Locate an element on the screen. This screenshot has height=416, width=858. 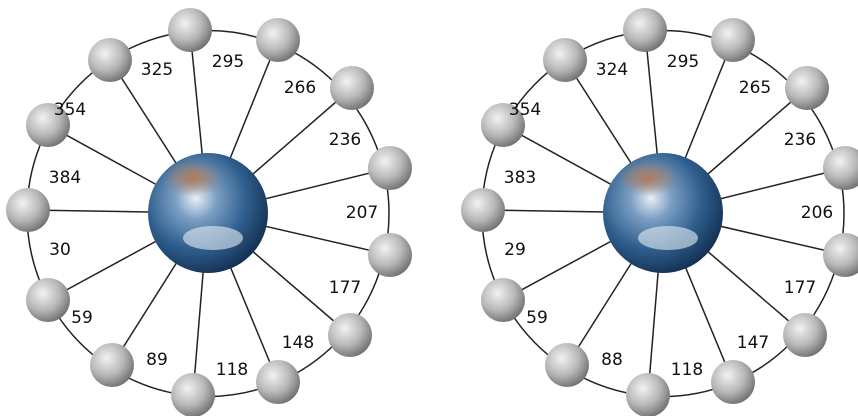
day-label: 207 is located at coordinates (362, 213).